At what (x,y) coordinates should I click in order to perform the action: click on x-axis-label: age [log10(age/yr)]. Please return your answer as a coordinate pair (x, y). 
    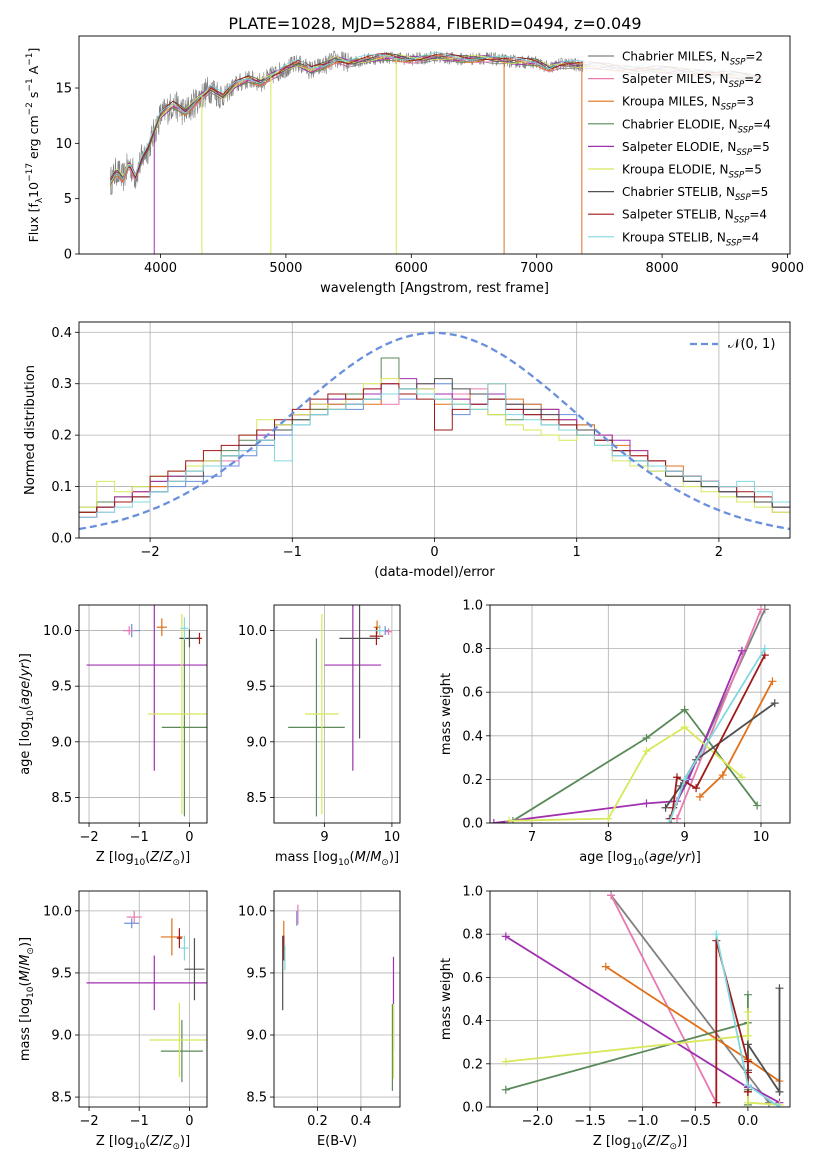
    Looking at the image, I should click on (640, 859).